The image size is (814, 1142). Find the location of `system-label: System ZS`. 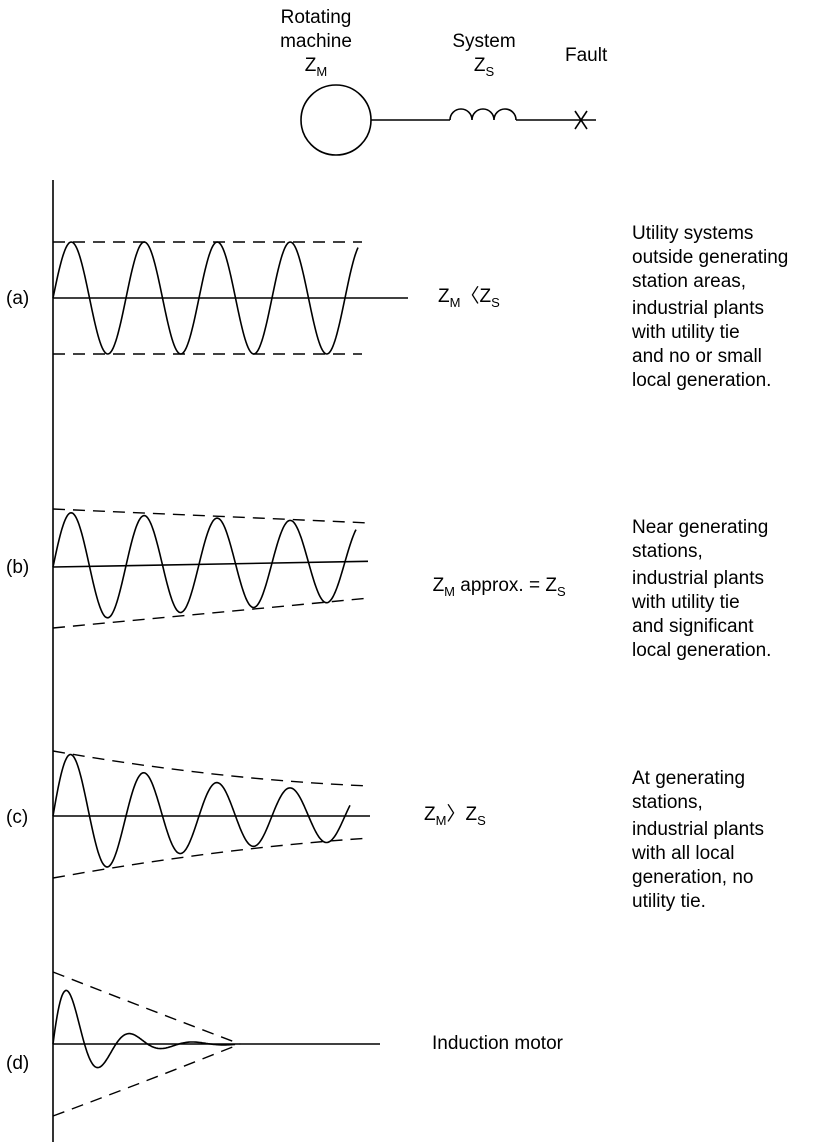

system-label: System ZS is located at coordinates (484, 54).